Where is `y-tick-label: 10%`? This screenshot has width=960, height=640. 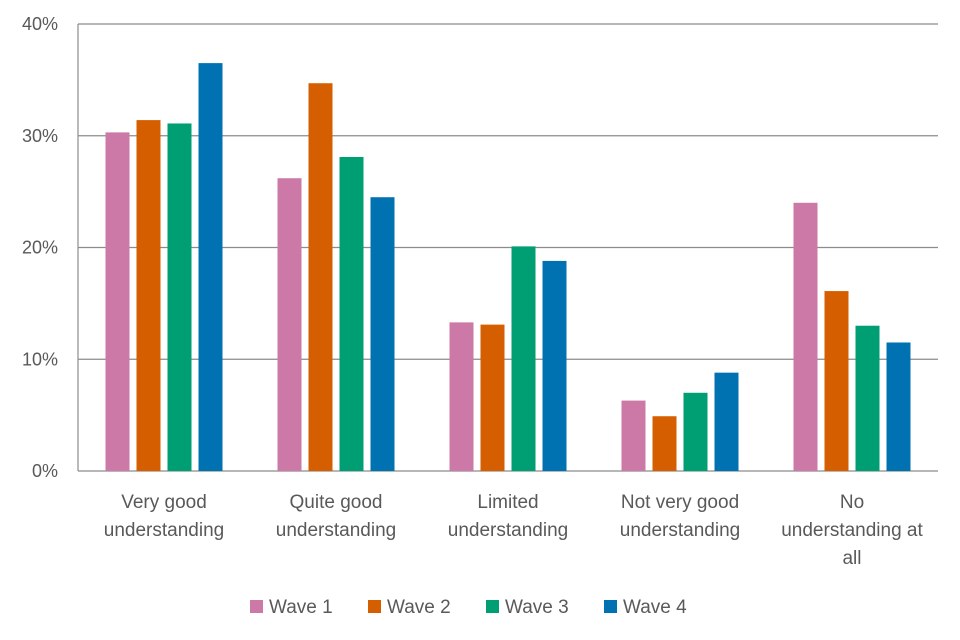
y-tick-label: 10% is located at coordinates (40, 359).